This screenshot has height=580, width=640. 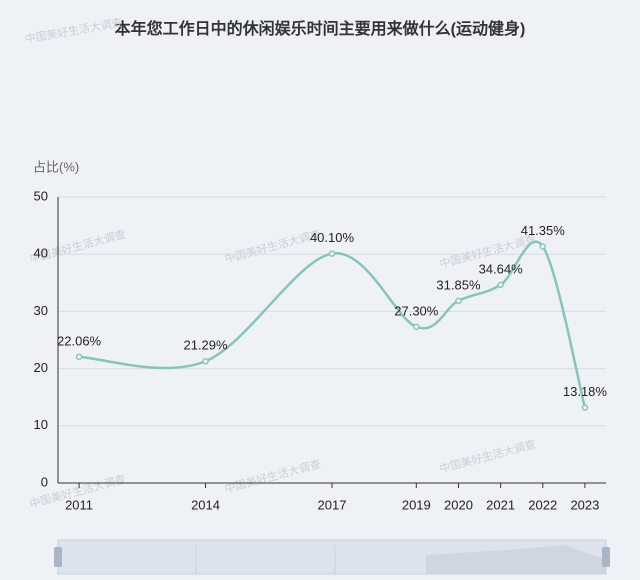 I want to click on x-tick-label: 2023, so click(x=584, y=504).